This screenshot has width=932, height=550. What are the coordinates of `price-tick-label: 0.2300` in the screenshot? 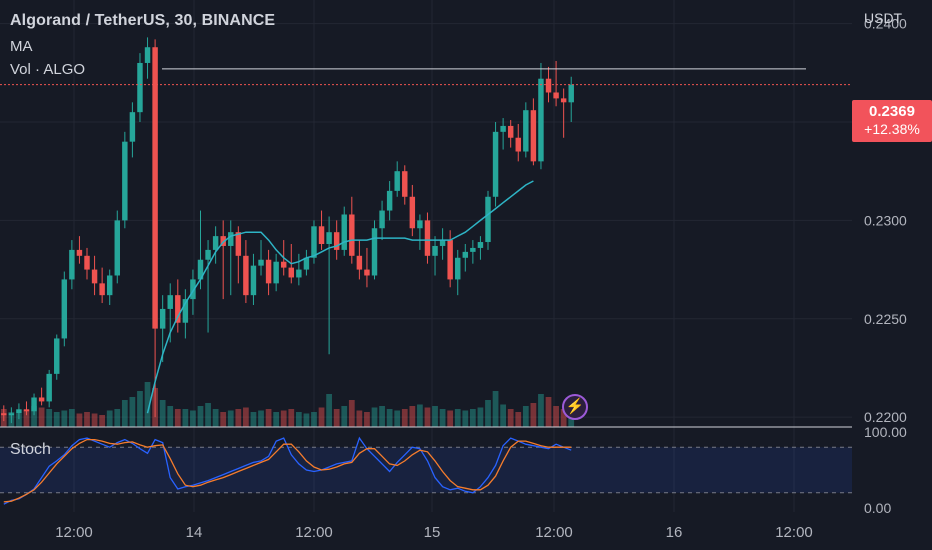 It's located at (885, 220).